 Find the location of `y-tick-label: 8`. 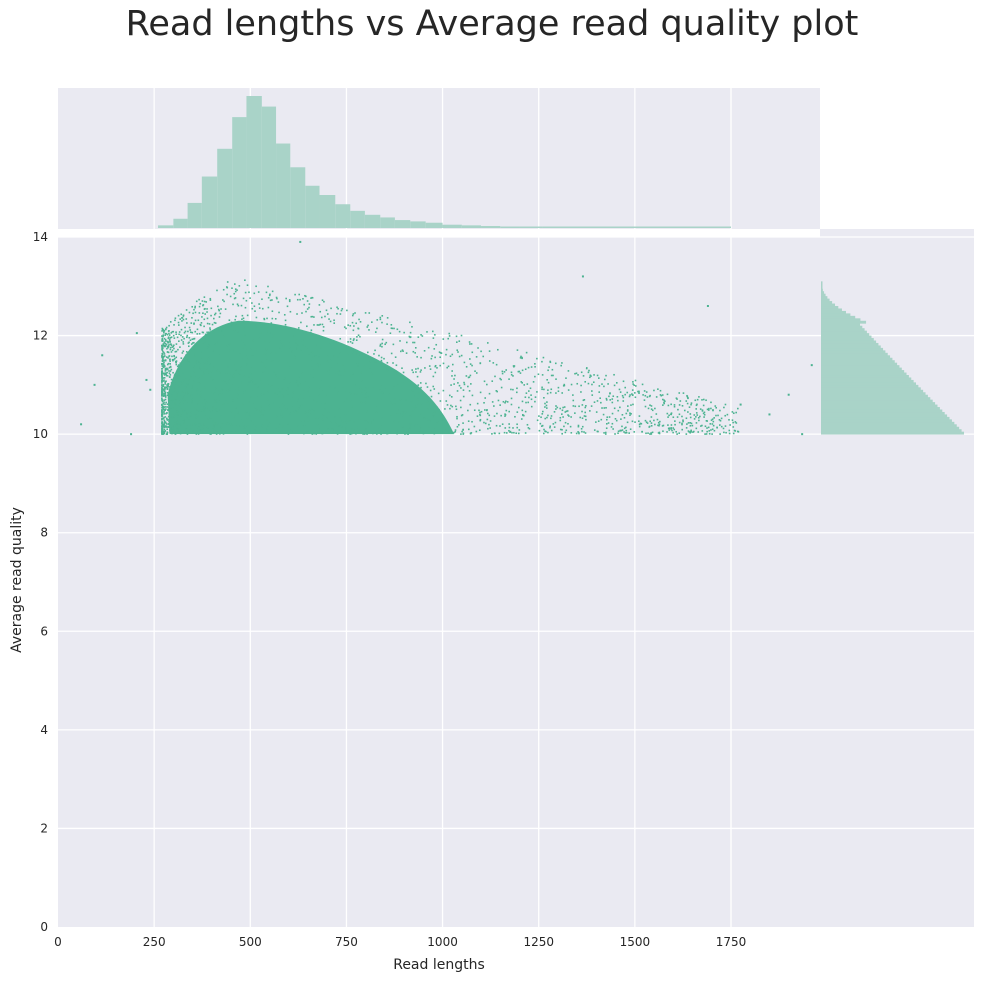

y-tick-label: 8 is located at coordinates (44, 533).